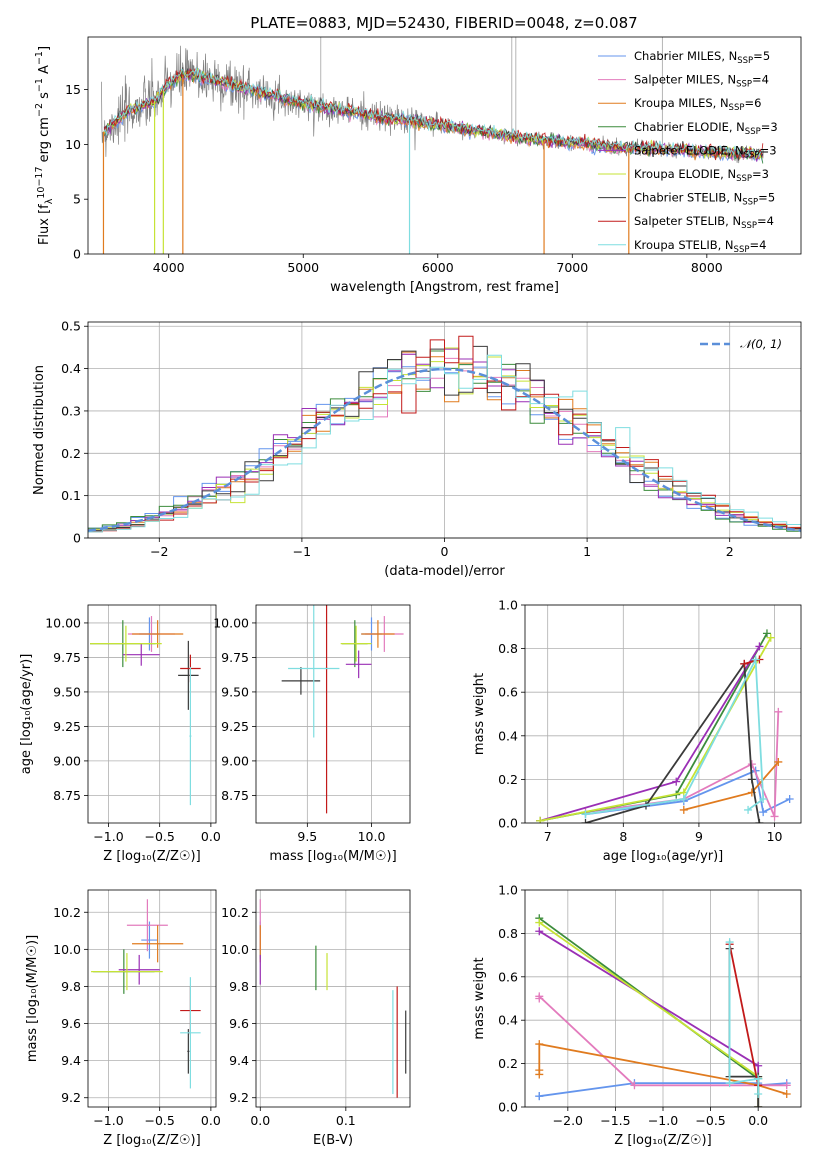  Describe the element at coordinates (372, 836) in the screenshot. I see `x-tick-label: 10.0` at that location.